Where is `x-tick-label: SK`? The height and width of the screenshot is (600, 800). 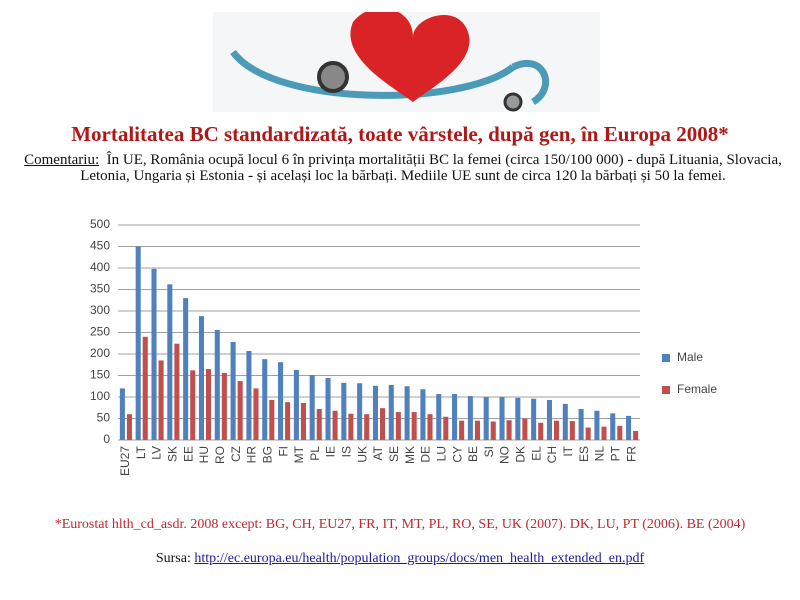 x-tick-label: SK is located at coordinates (173, 454).